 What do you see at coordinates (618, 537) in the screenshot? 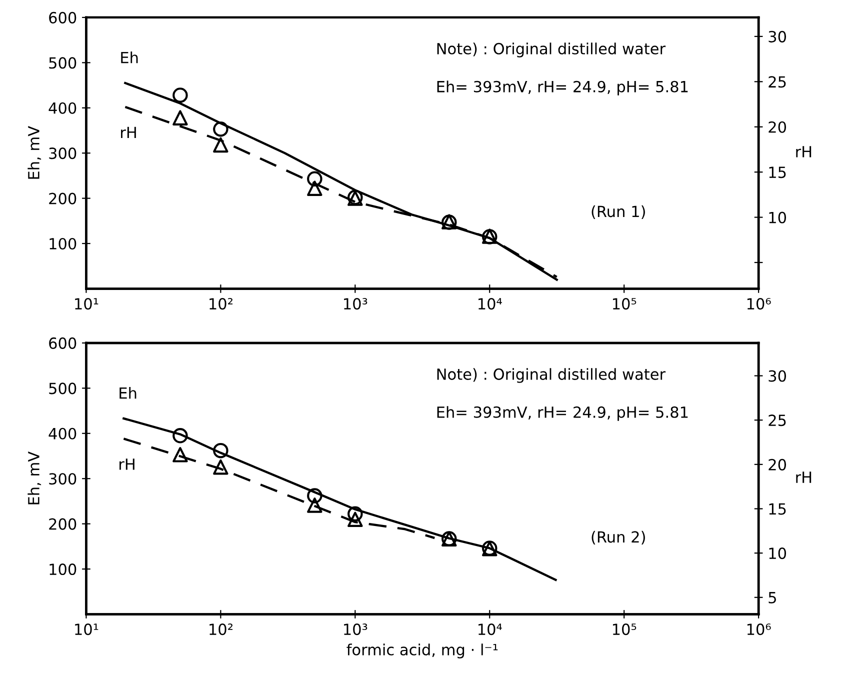
I see `annotation: (Run 2)` at bounding box center [618, 537].